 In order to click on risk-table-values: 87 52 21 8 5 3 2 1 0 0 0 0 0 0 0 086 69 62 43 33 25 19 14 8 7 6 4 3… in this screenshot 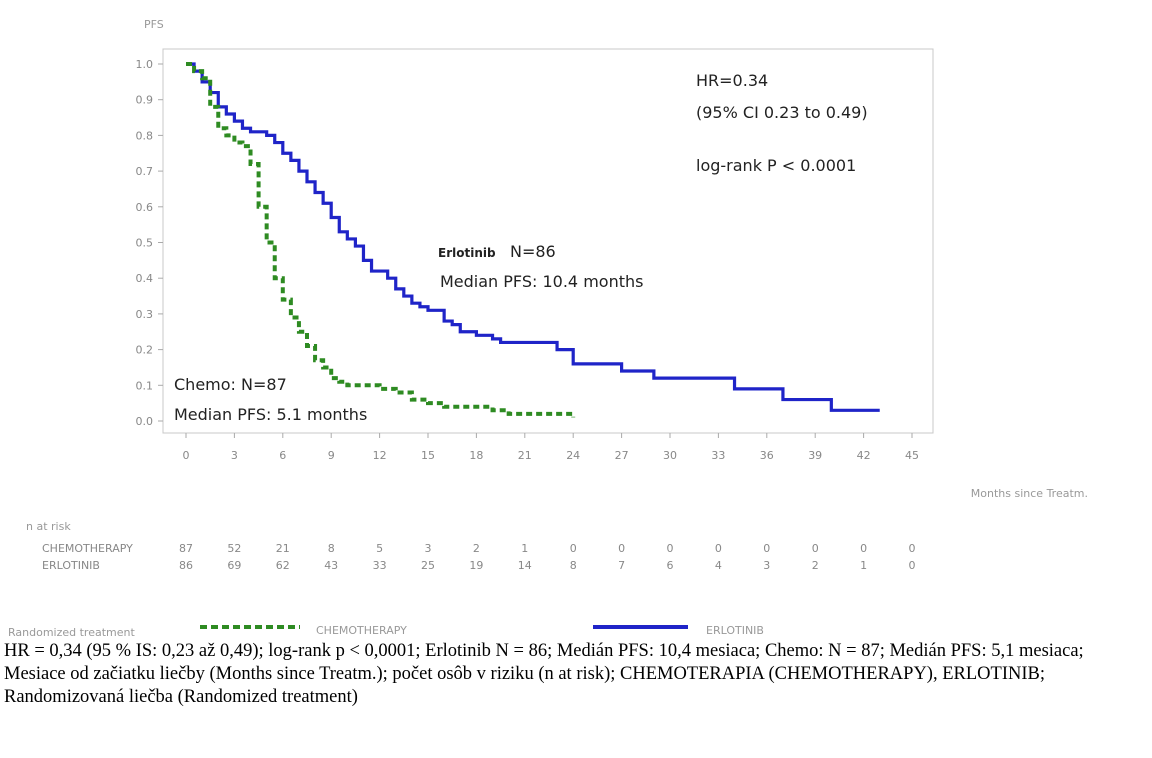, I will do `click(547, 557)`.